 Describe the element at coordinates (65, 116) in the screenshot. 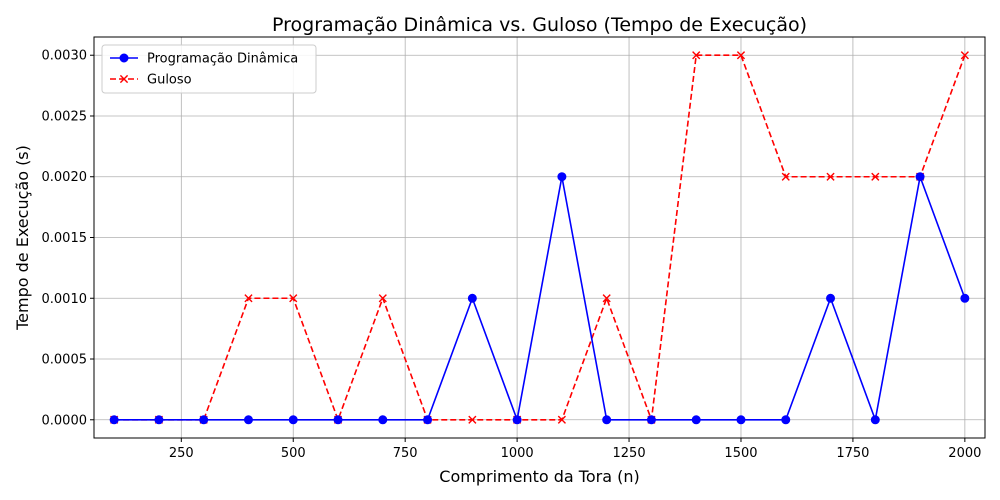

I see `y-tick-label: 0.0025` at that location.